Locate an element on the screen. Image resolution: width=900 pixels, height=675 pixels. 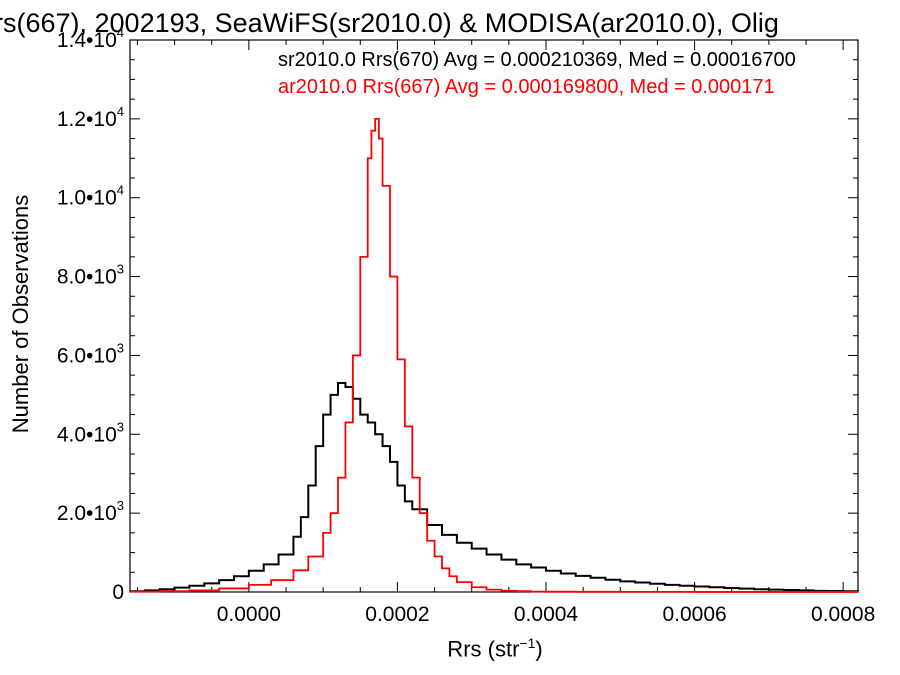
x-axis-label-base: Rrs (str is located at coordinates (483, 649).